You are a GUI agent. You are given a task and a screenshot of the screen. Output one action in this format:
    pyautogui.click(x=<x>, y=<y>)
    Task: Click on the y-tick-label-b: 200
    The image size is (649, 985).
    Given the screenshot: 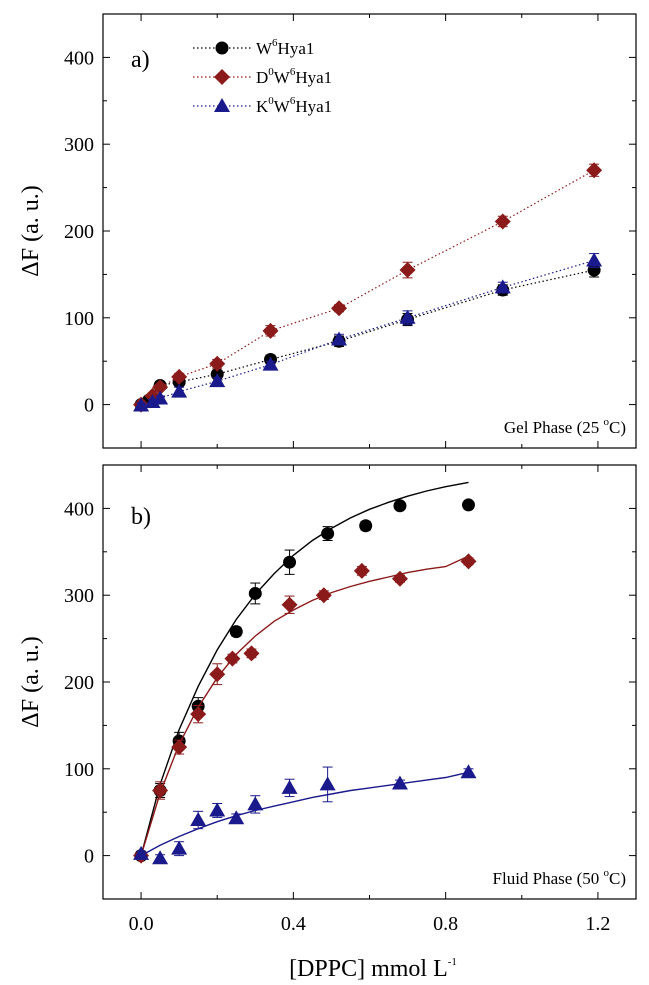 What is the action you would take?
    pyautogui.click(x=79, y=683)
    